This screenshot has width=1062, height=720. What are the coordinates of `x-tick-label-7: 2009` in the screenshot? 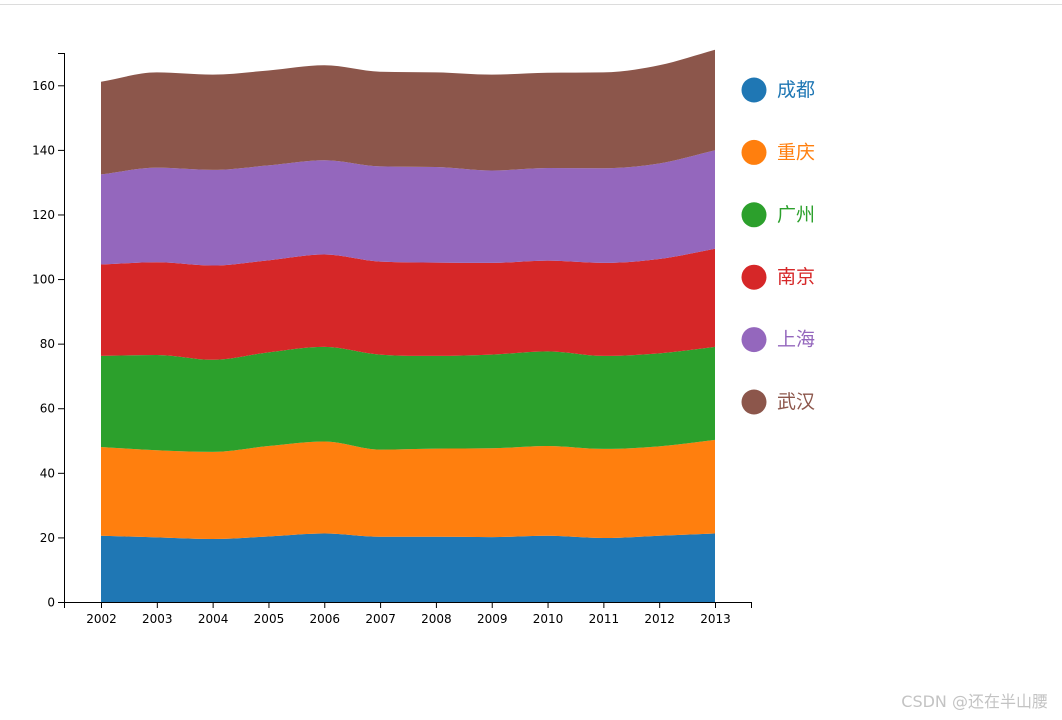 It's located at (492, 619).